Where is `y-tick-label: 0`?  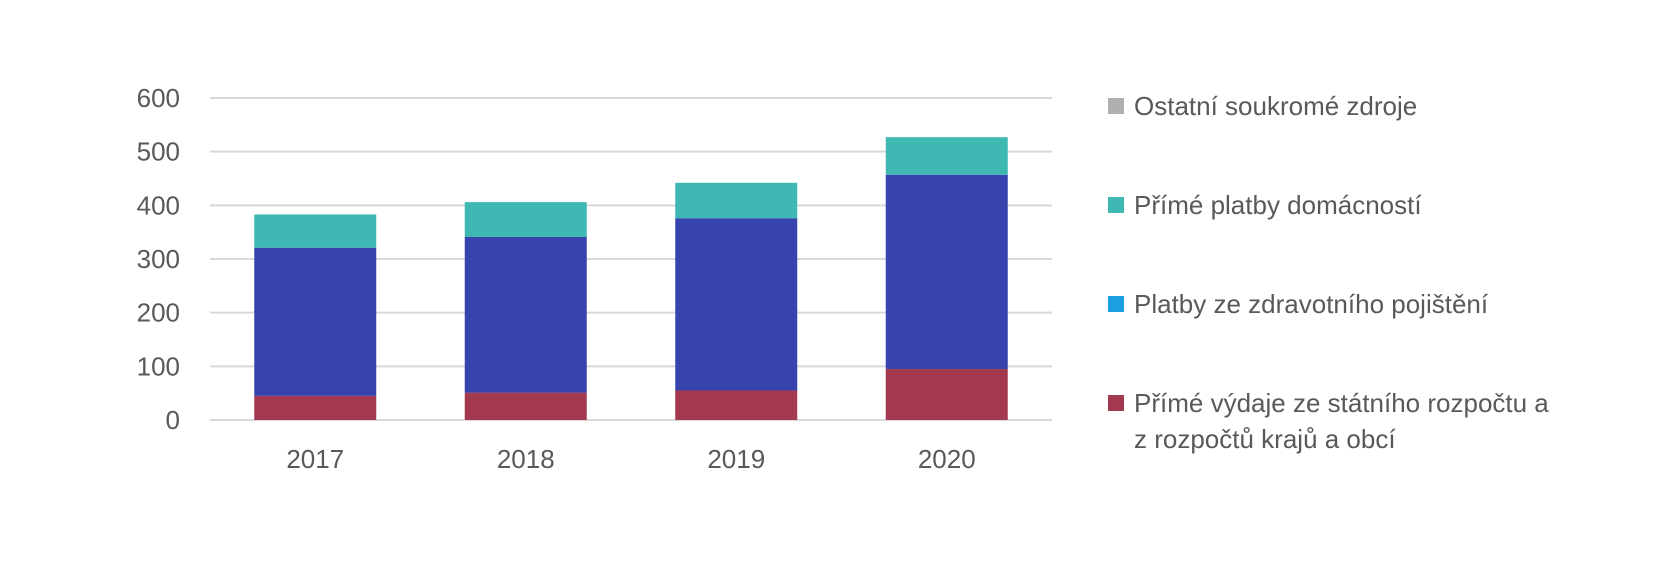
y-tick-label: 0 is located at coordinates (173, 420).